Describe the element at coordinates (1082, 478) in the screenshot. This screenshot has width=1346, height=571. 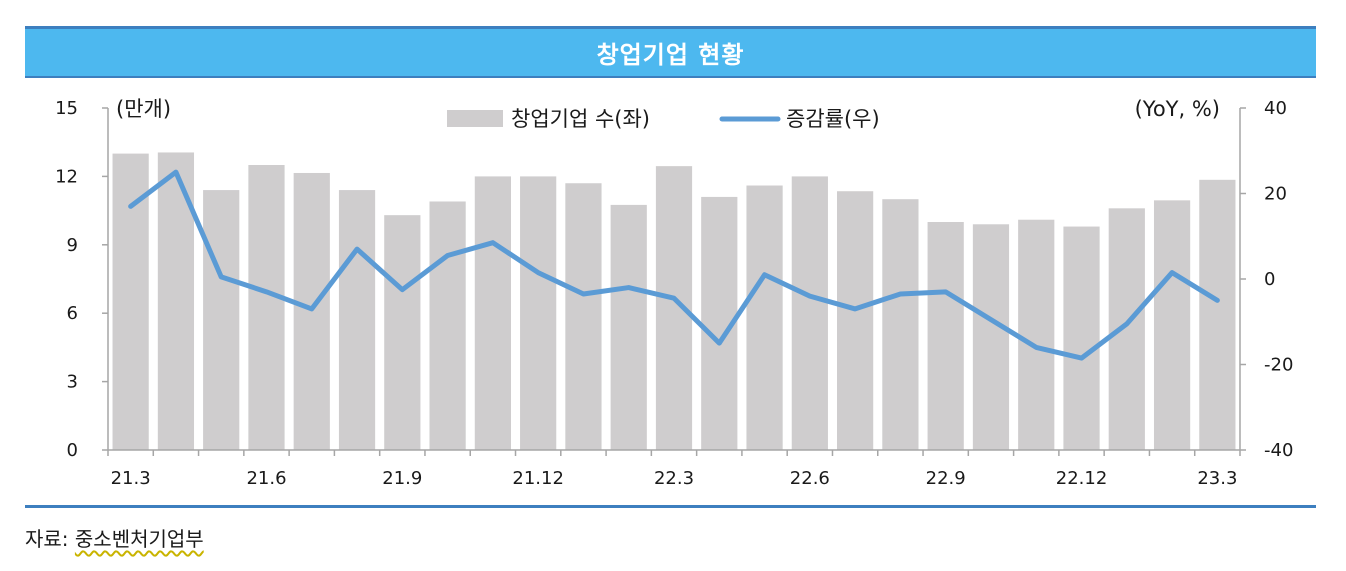
I see `x-tick-label: 22.12` at that location.